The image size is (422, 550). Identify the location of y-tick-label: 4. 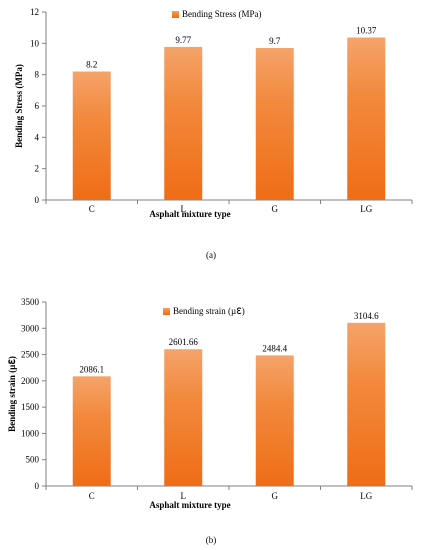
(37, 137).